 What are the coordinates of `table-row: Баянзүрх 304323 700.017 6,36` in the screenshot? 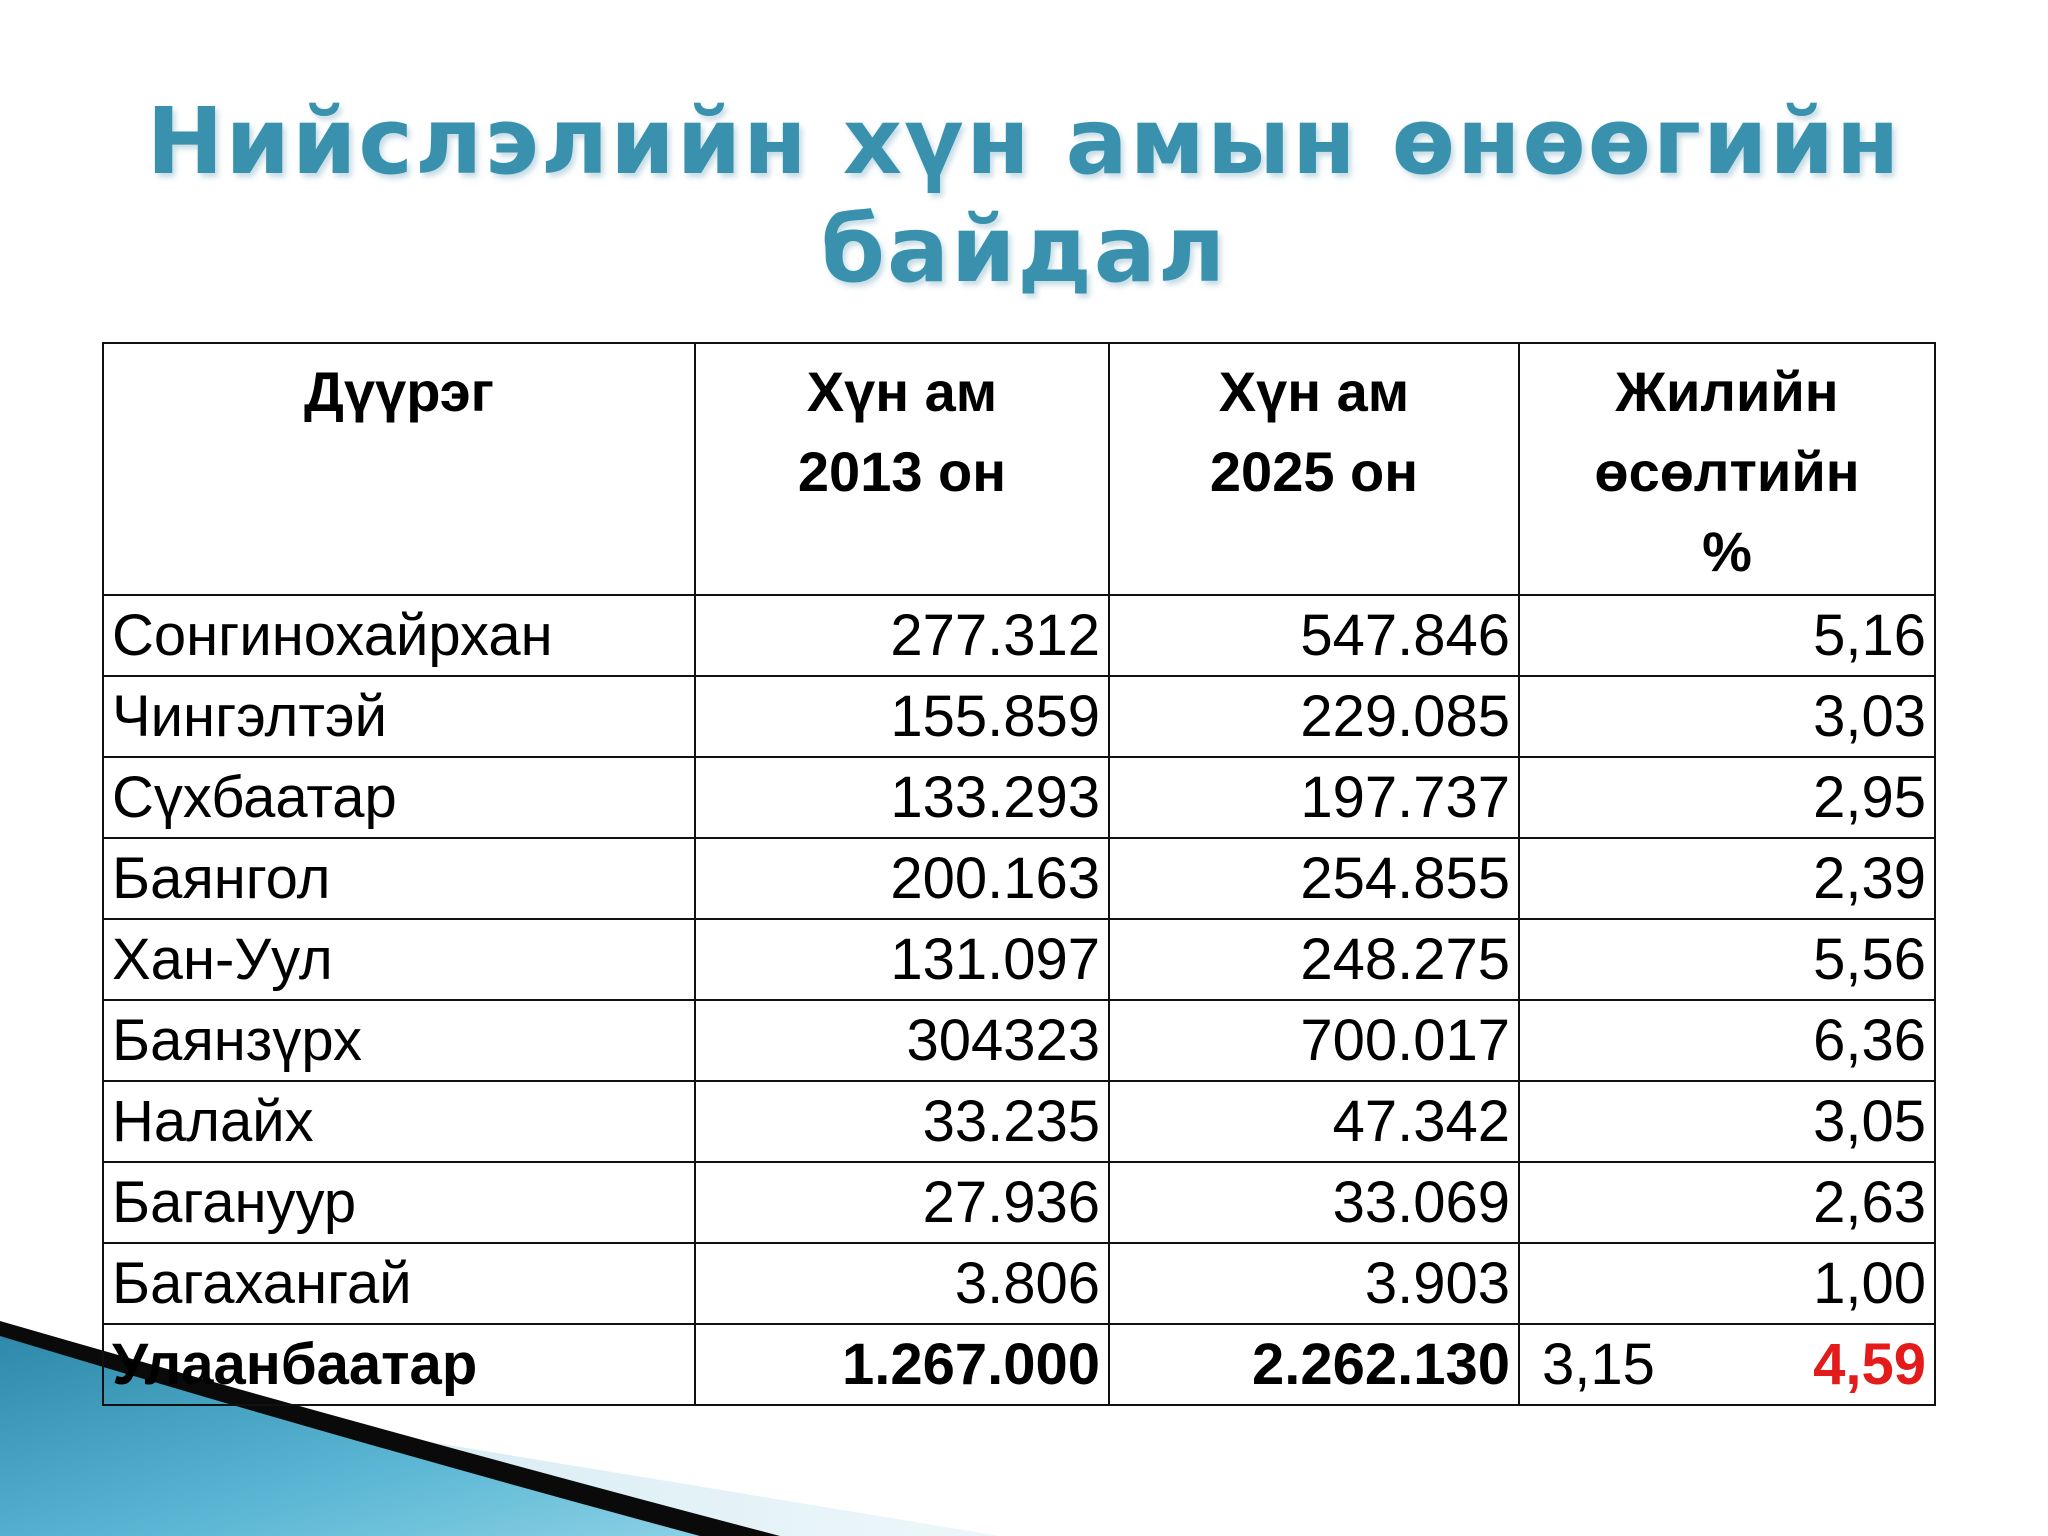 It's located at (1019, 1040).